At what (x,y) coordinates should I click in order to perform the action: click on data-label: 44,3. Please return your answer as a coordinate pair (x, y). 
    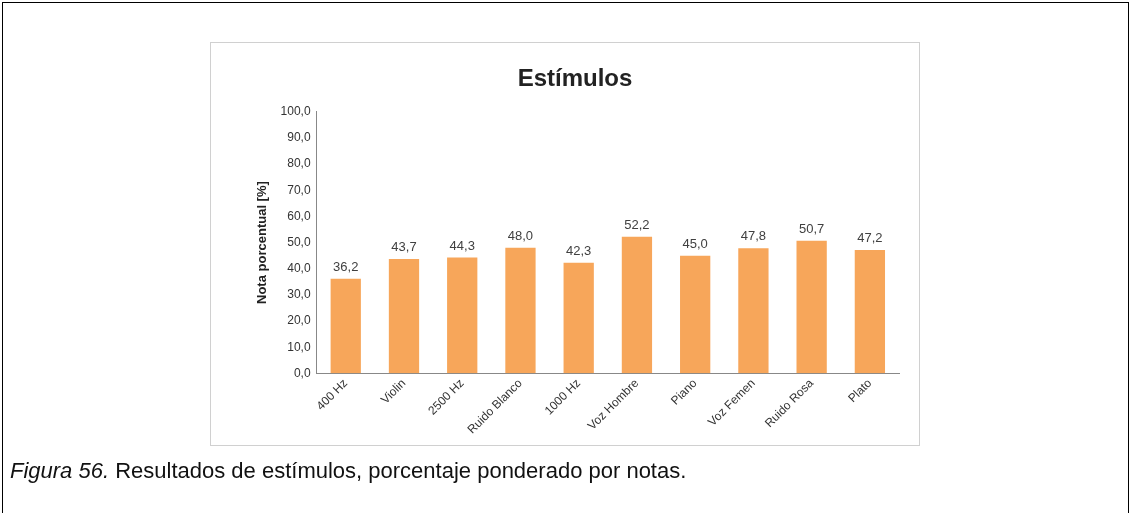
    Looking at the image, I should click on (462, 245).